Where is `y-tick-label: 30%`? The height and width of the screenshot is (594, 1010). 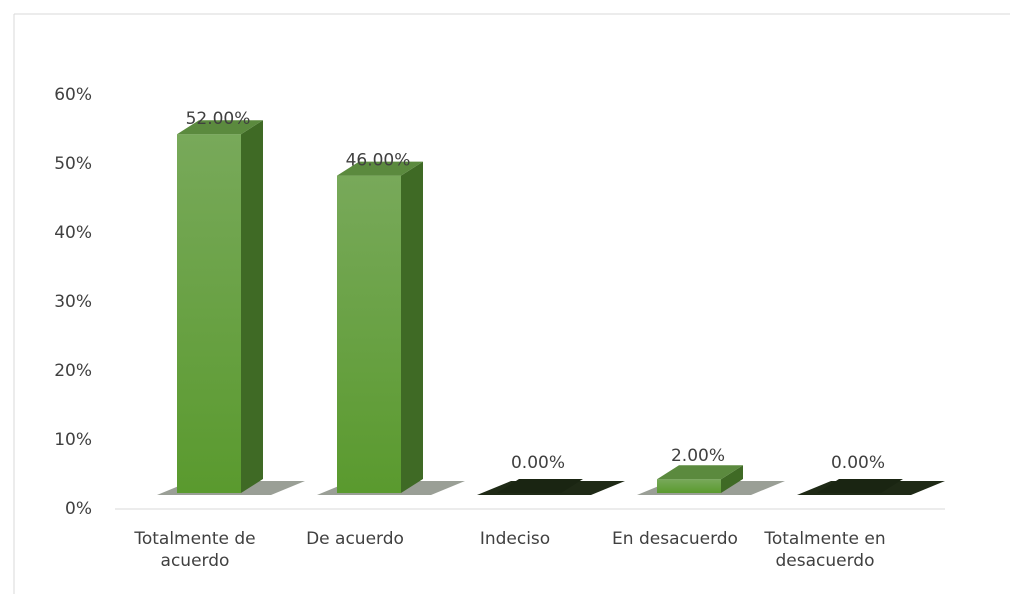 y-tick-label: 30% is located at coordinates (73, 302).